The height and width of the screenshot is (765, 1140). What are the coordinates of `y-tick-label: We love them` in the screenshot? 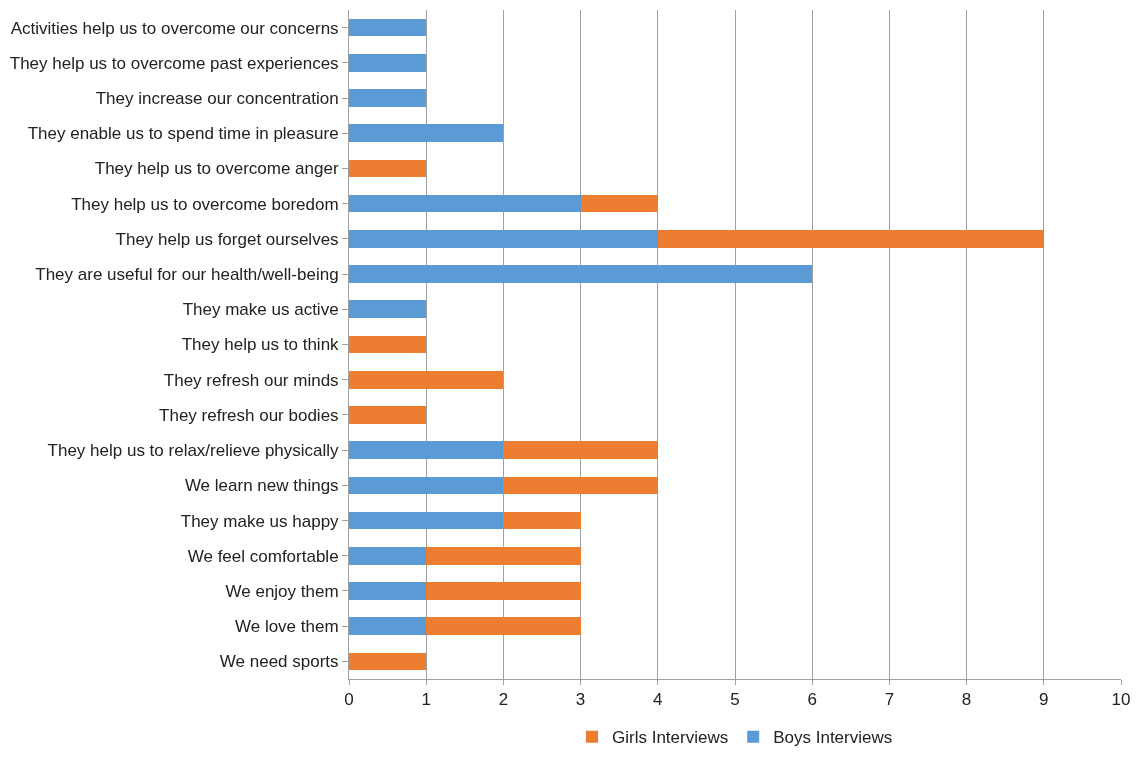 It's located at (286, 627).